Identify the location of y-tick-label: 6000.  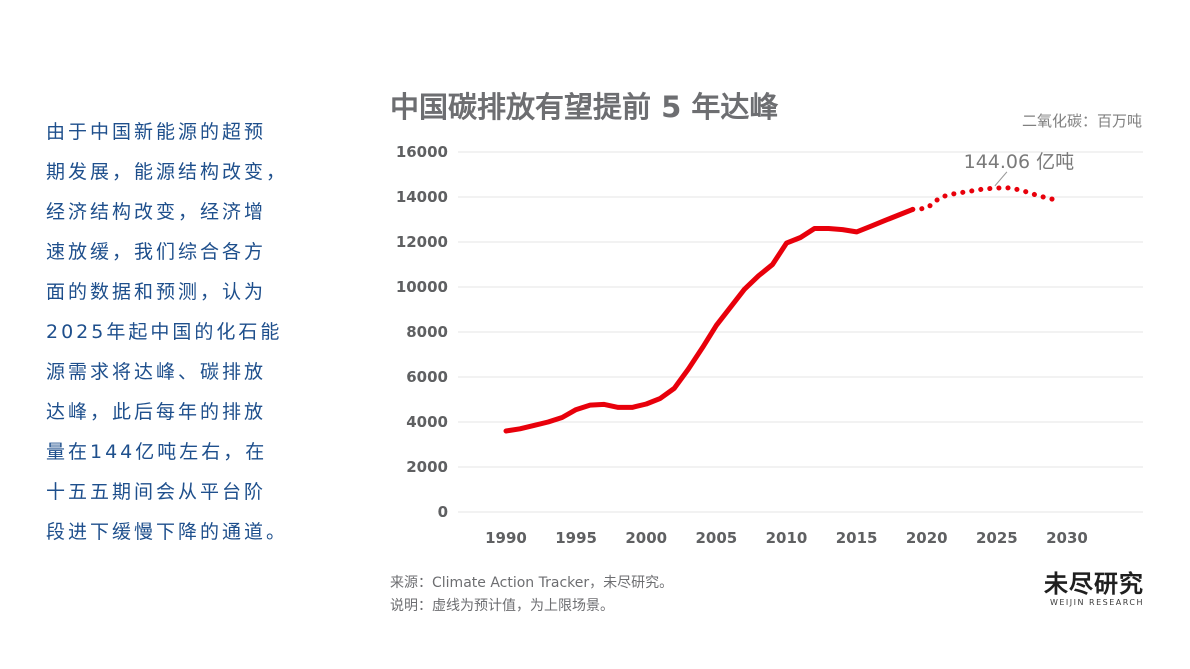
(427, 377).